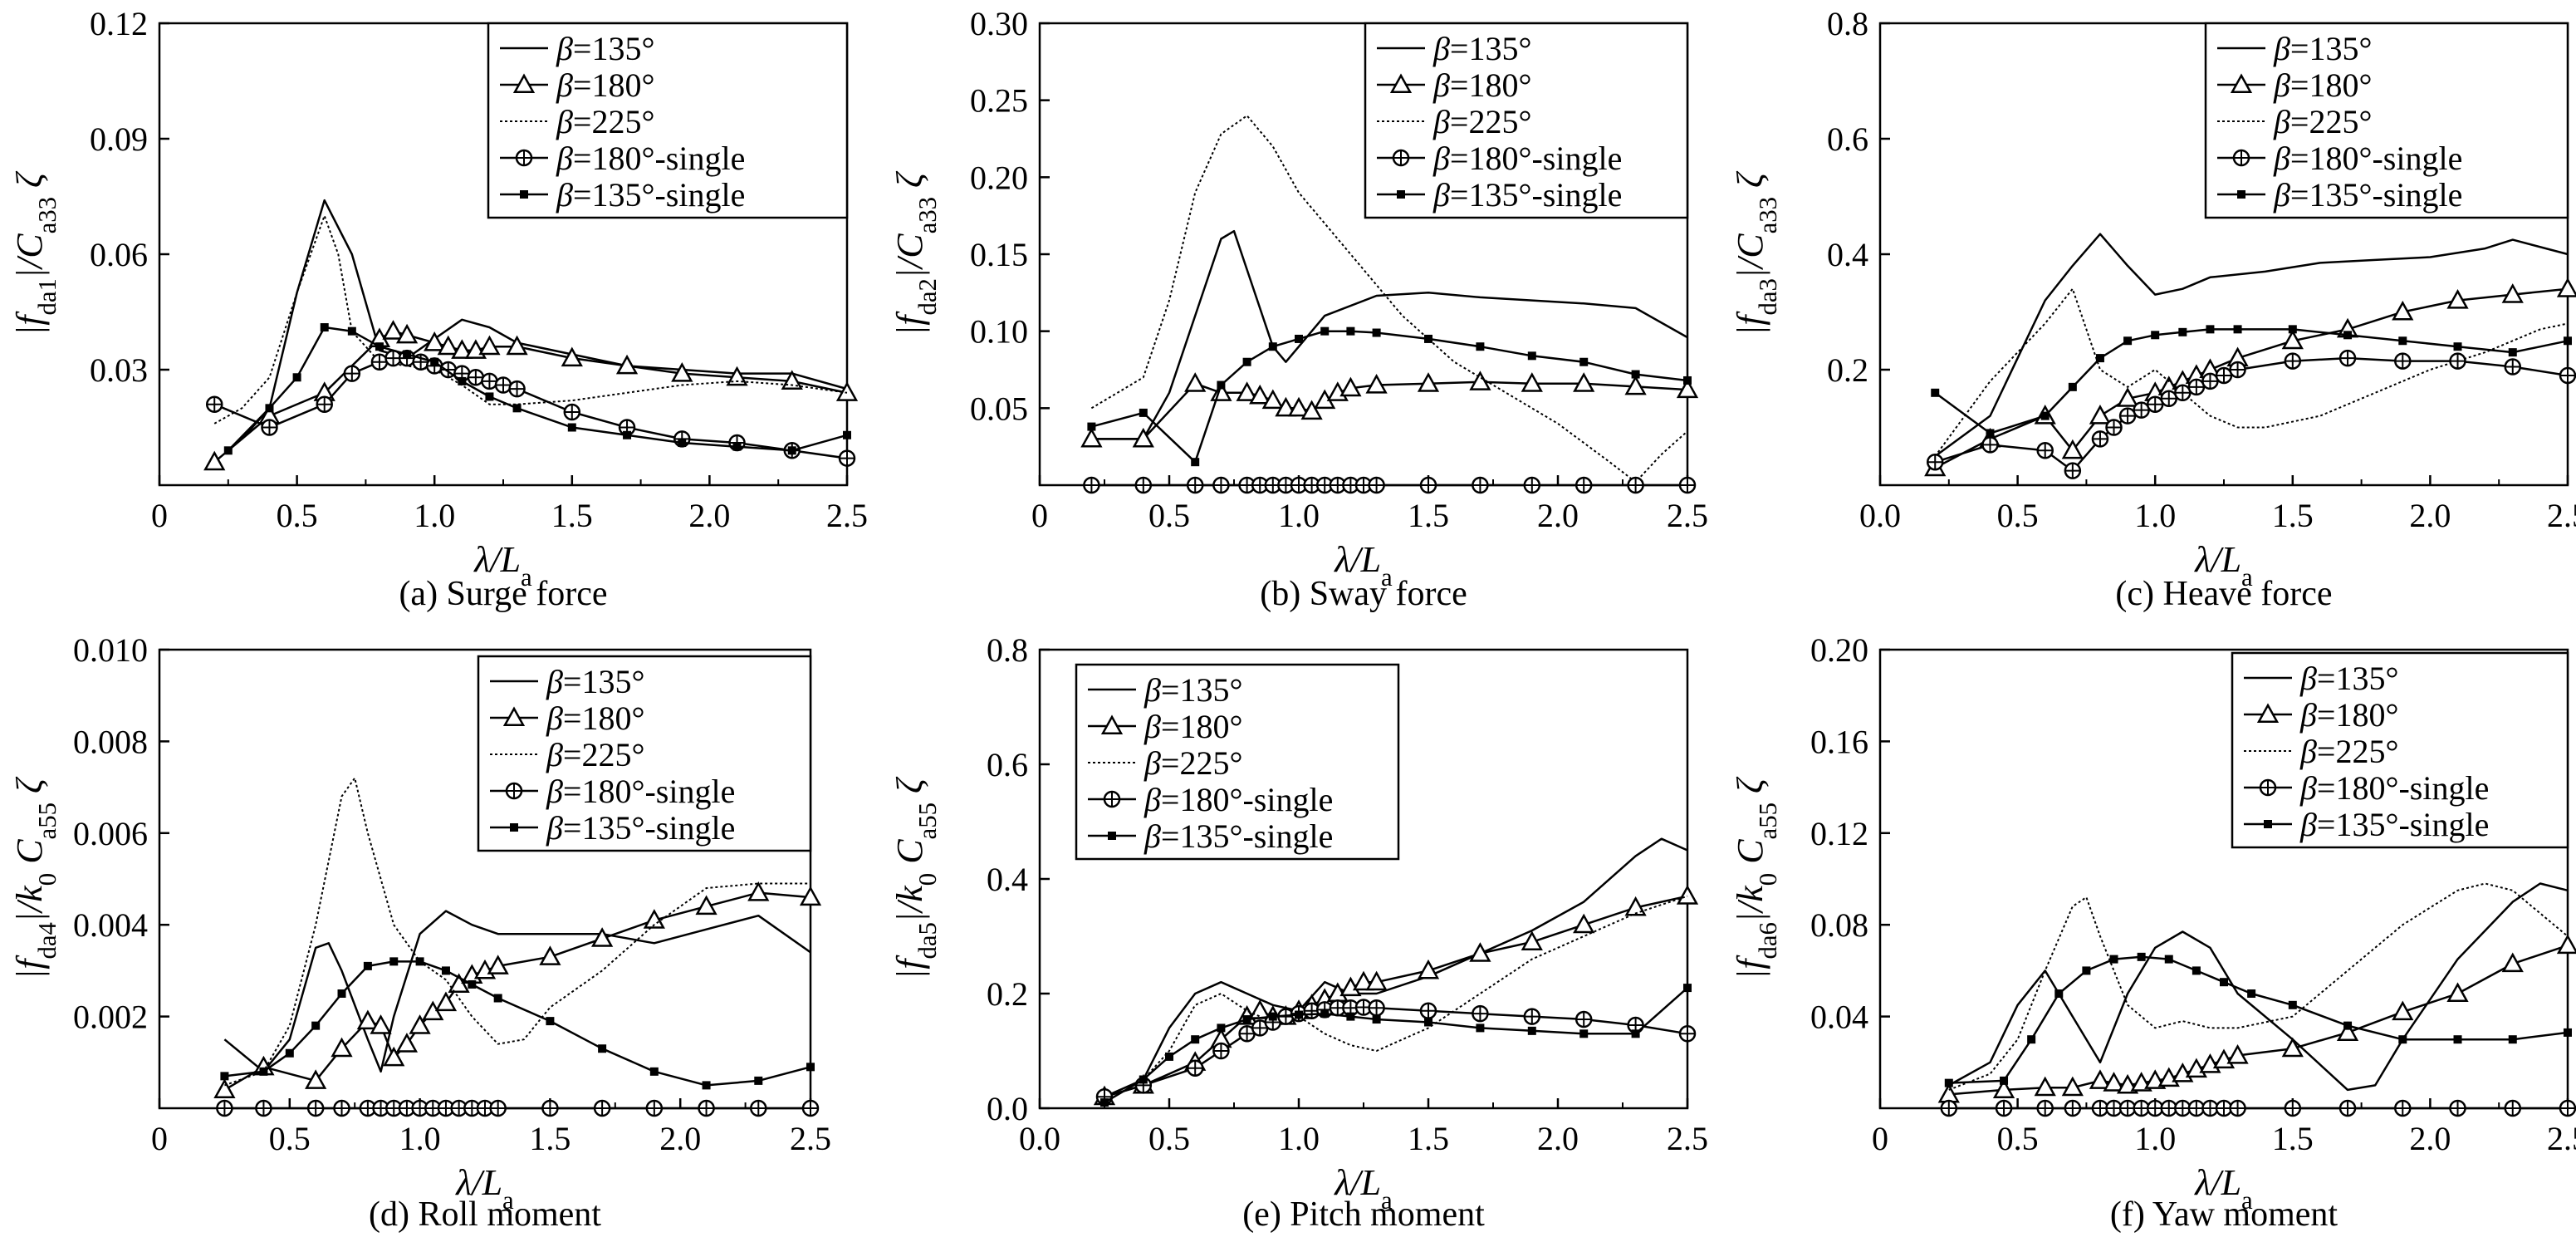 The width and height of the screenshot is (2576, 1237). I want to click on y-tick-label: 0.05, so click(999, 408).